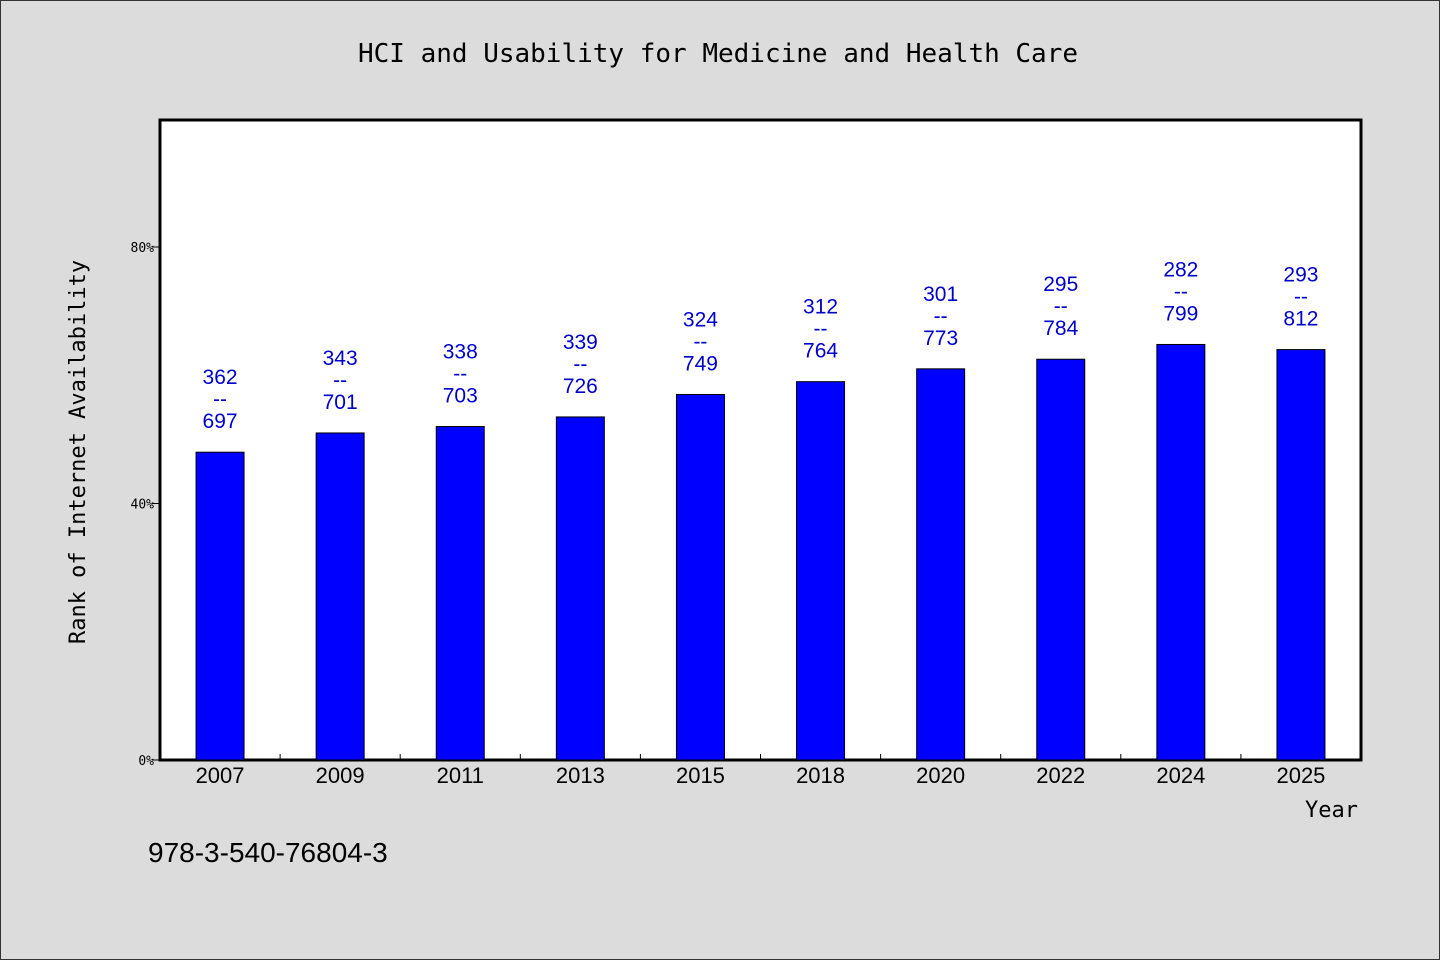  What do you see at coordinates (78, 452) in the screenshot?
I see `y-axis-label: Rank of Internet Availability` at bounding box center [78, 452].